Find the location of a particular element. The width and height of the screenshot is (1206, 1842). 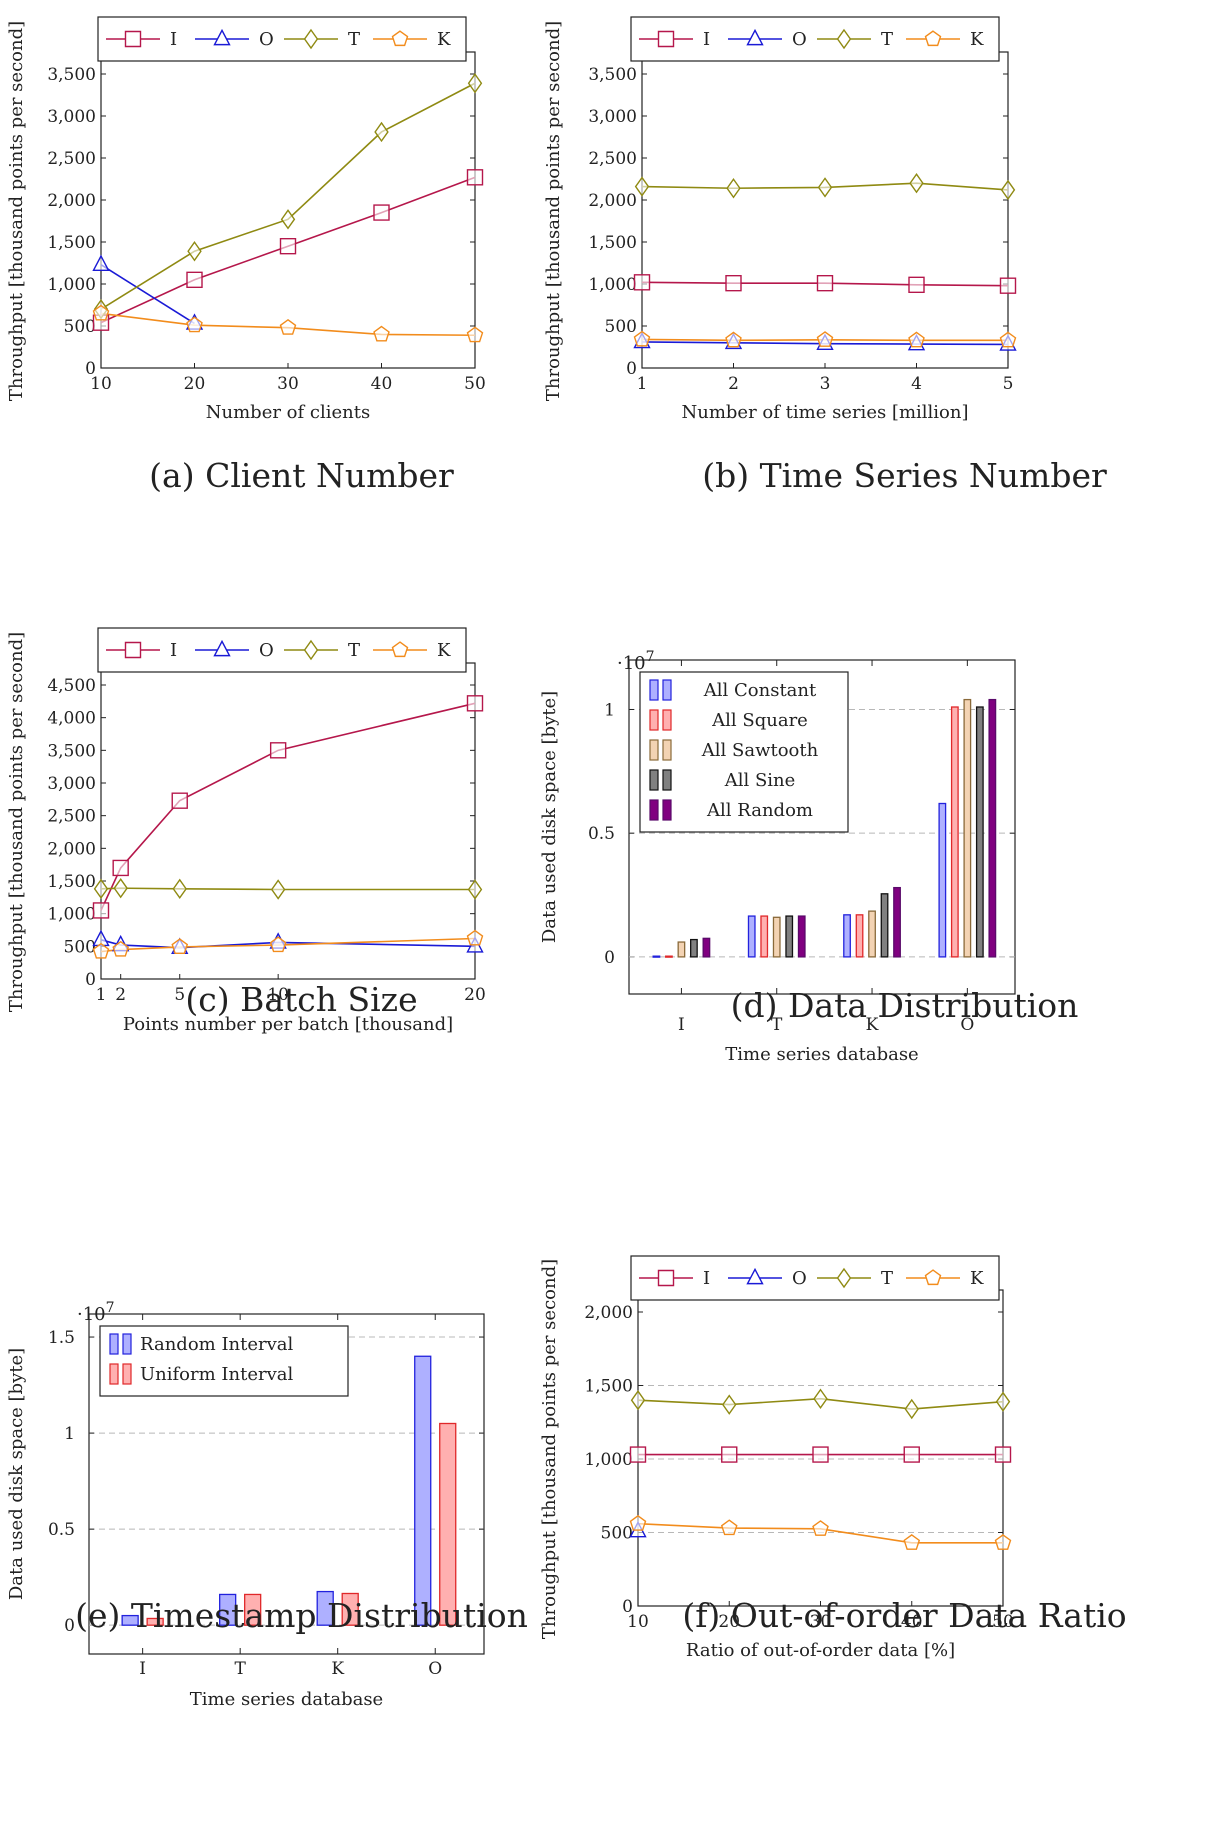

bar-all-sine is located at coordinates (979, 832).